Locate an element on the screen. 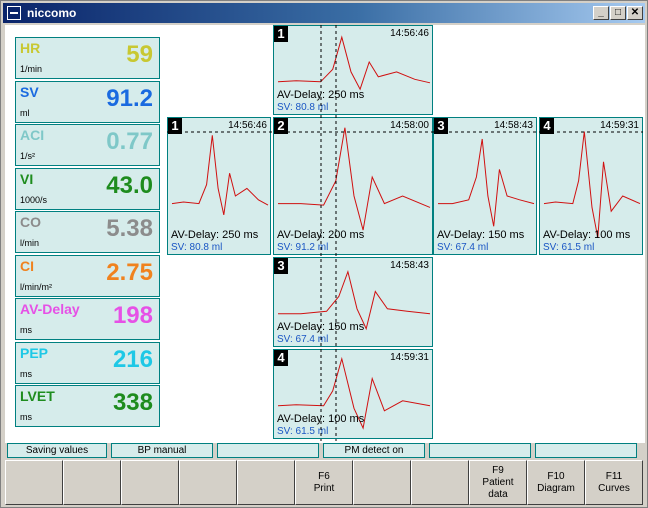 This screenshot has height=508, width=648. panel-lower-1: 3 14:58:43 AV-Delay: 150 ms SV: 67.4 ml is located at coordinates (353, 302).